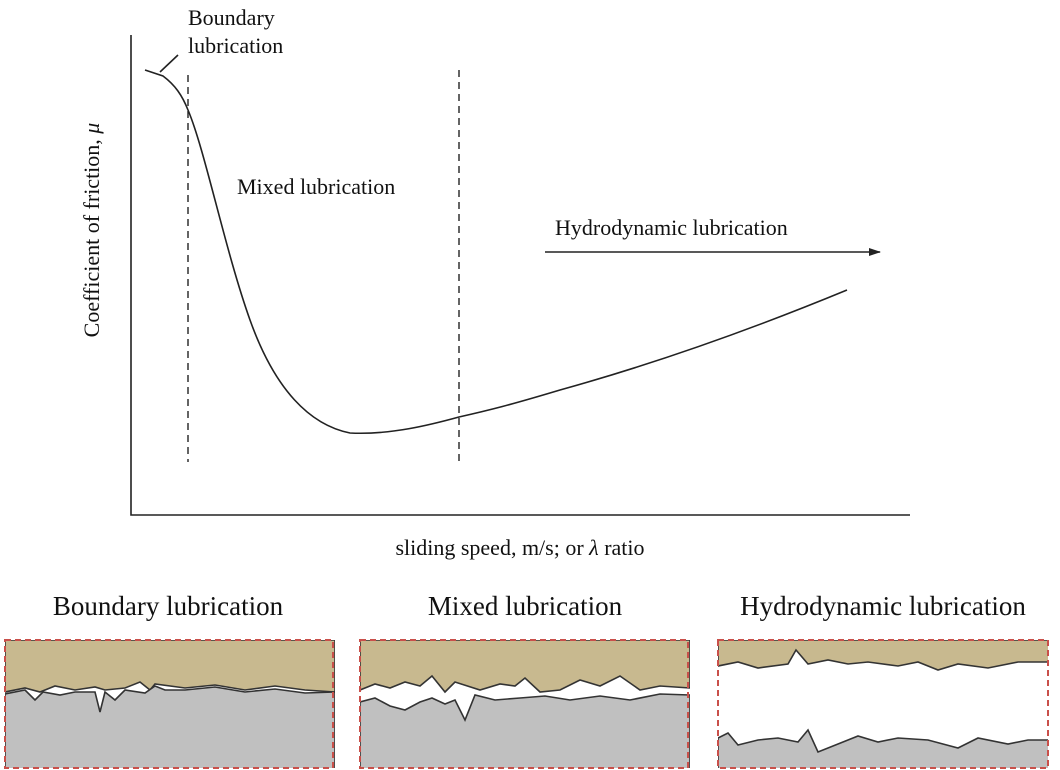 The width and height of the screenshot is (1060, 770). I want to click on y-axis-label: Coefficient of friction, μ, so click(91, 230).